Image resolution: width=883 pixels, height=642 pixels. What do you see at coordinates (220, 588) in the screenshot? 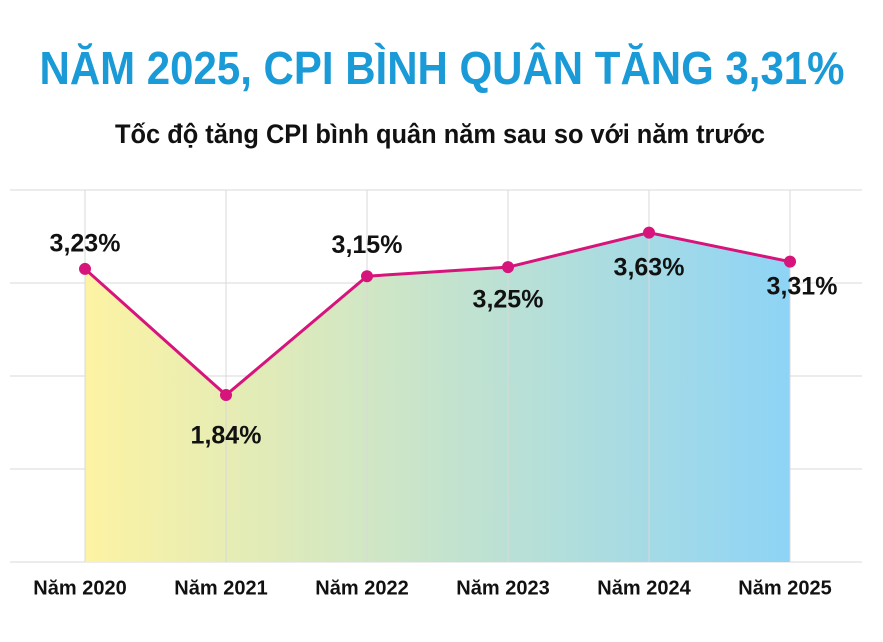
I see `x-tick-label: Năm 2021` at bounding box center [220, 588].